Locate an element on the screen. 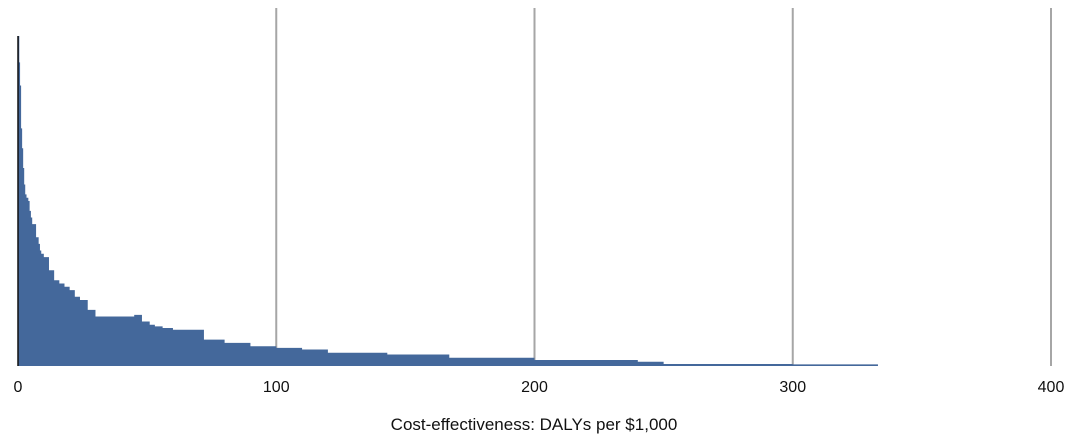 The image size is (1068, 437). x-tick-labels: 0 100 200 300 400 is located at coordinates (539, 387).